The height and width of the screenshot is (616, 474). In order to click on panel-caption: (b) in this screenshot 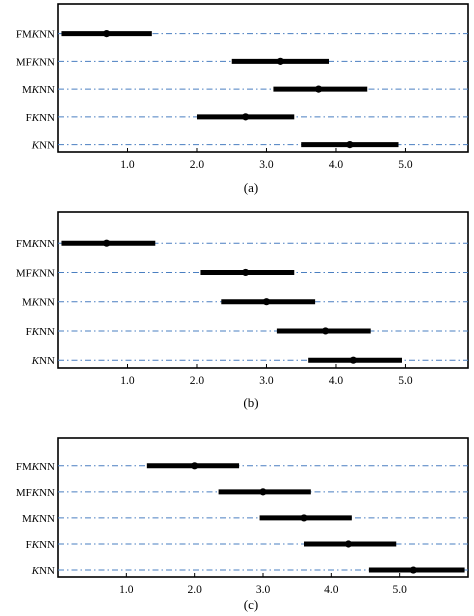, I will do `click(250, 402)`.